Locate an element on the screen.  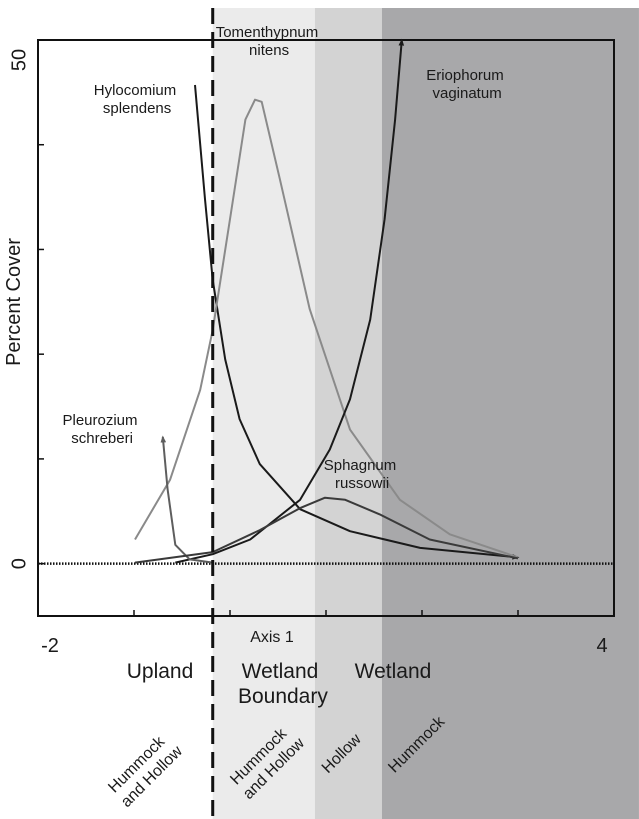
x-axis-label: Axis 1 is located at coordinates (272, 637).